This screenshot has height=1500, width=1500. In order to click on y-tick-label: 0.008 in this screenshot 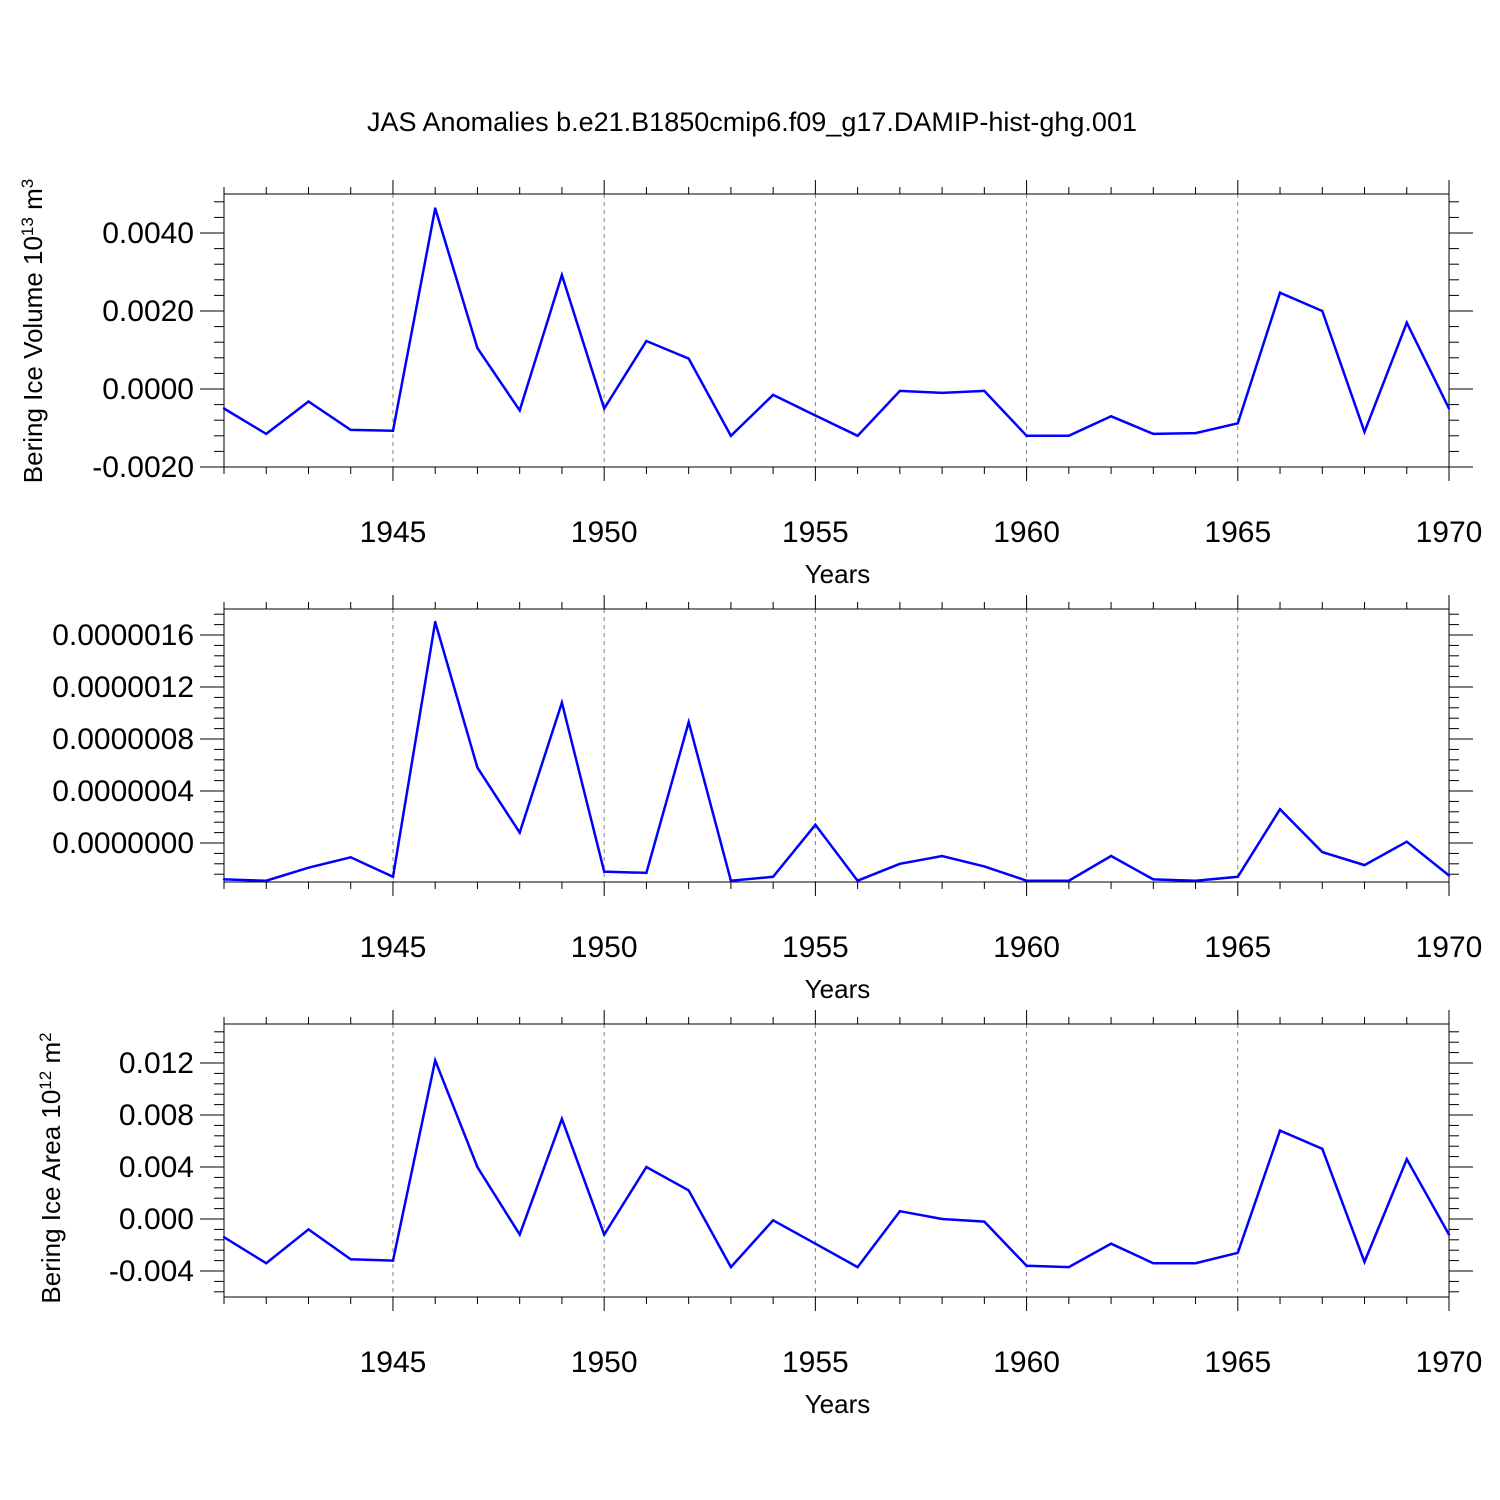, I will do `click(156, 1115)`.